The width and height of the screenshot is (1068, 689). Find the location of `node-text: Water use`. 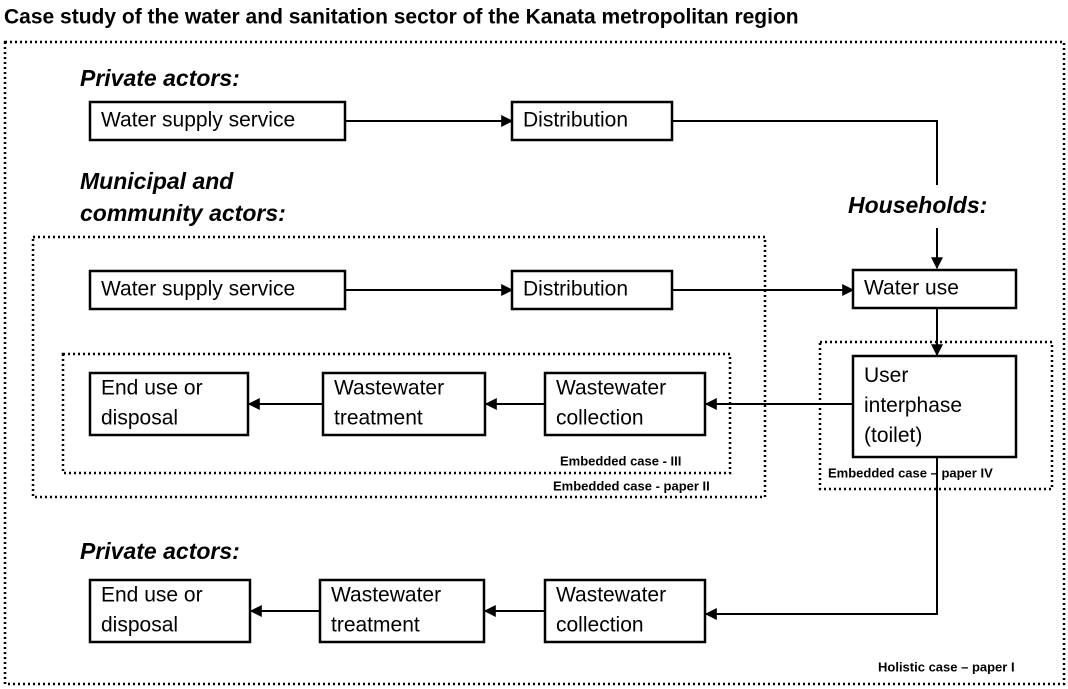

node-text: Water use is located at coordinates (911, 288).